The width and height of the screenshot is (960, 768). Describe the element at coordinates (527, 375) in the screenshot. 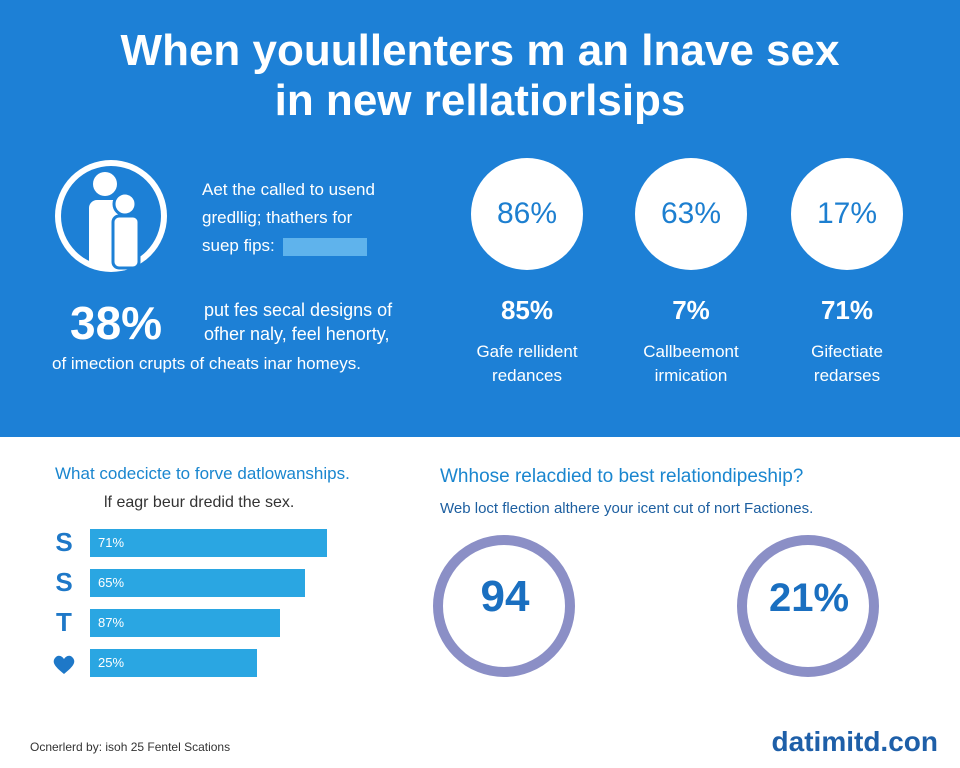

I see `stat-label: redances` at that location.